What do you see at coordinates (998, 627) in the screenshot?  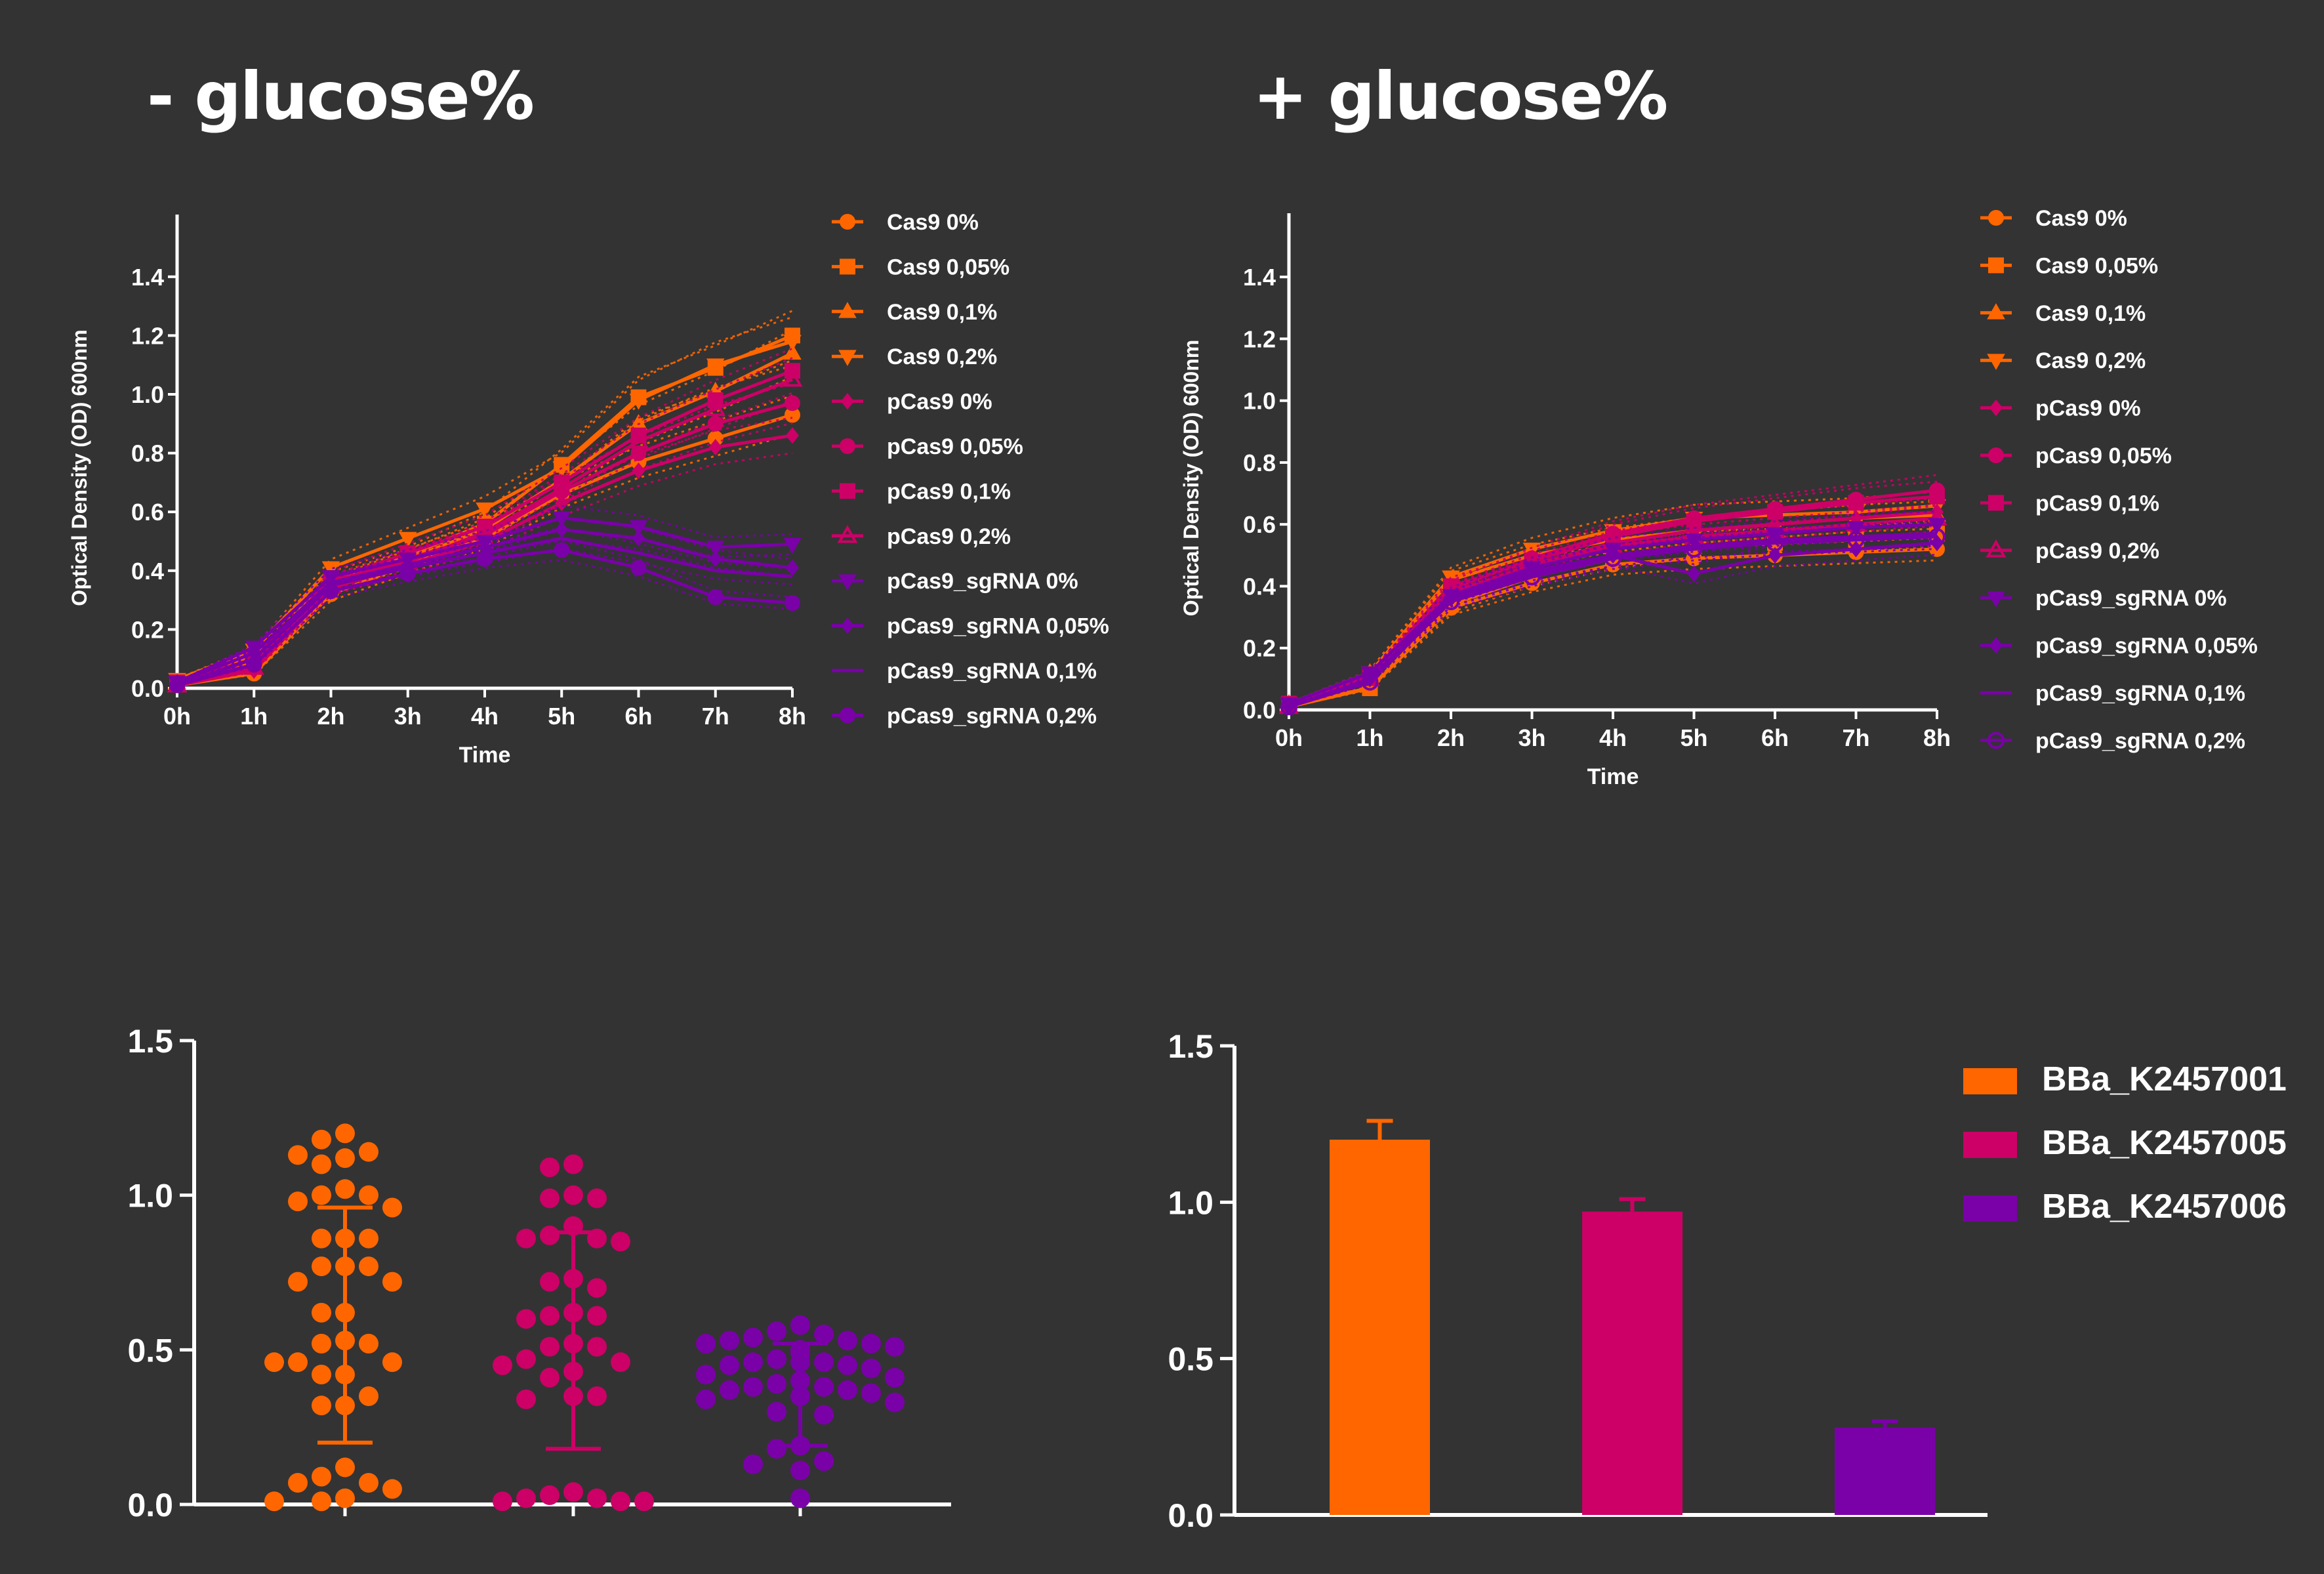 I see `legend-label: pCas9_sgRNA 0,05%` at bounding box center [998, 627].